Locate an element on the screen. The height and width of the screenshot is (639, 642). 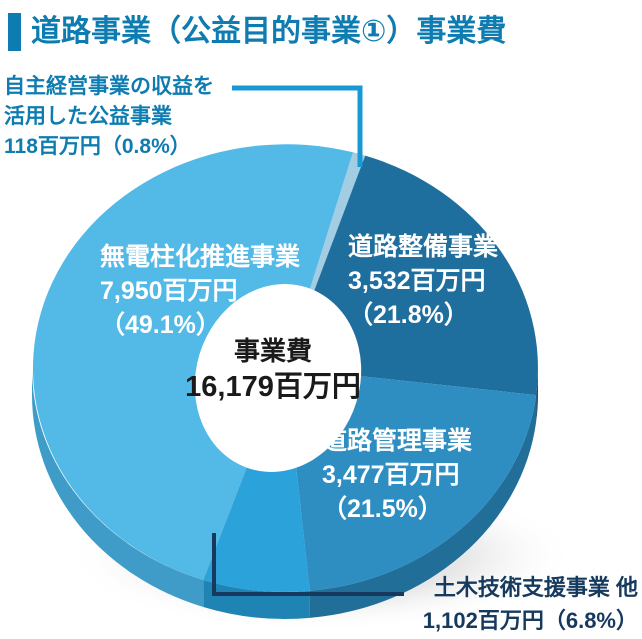
slice-label-line: 118百万円（0.8%） is located at coordinates (97, 146).